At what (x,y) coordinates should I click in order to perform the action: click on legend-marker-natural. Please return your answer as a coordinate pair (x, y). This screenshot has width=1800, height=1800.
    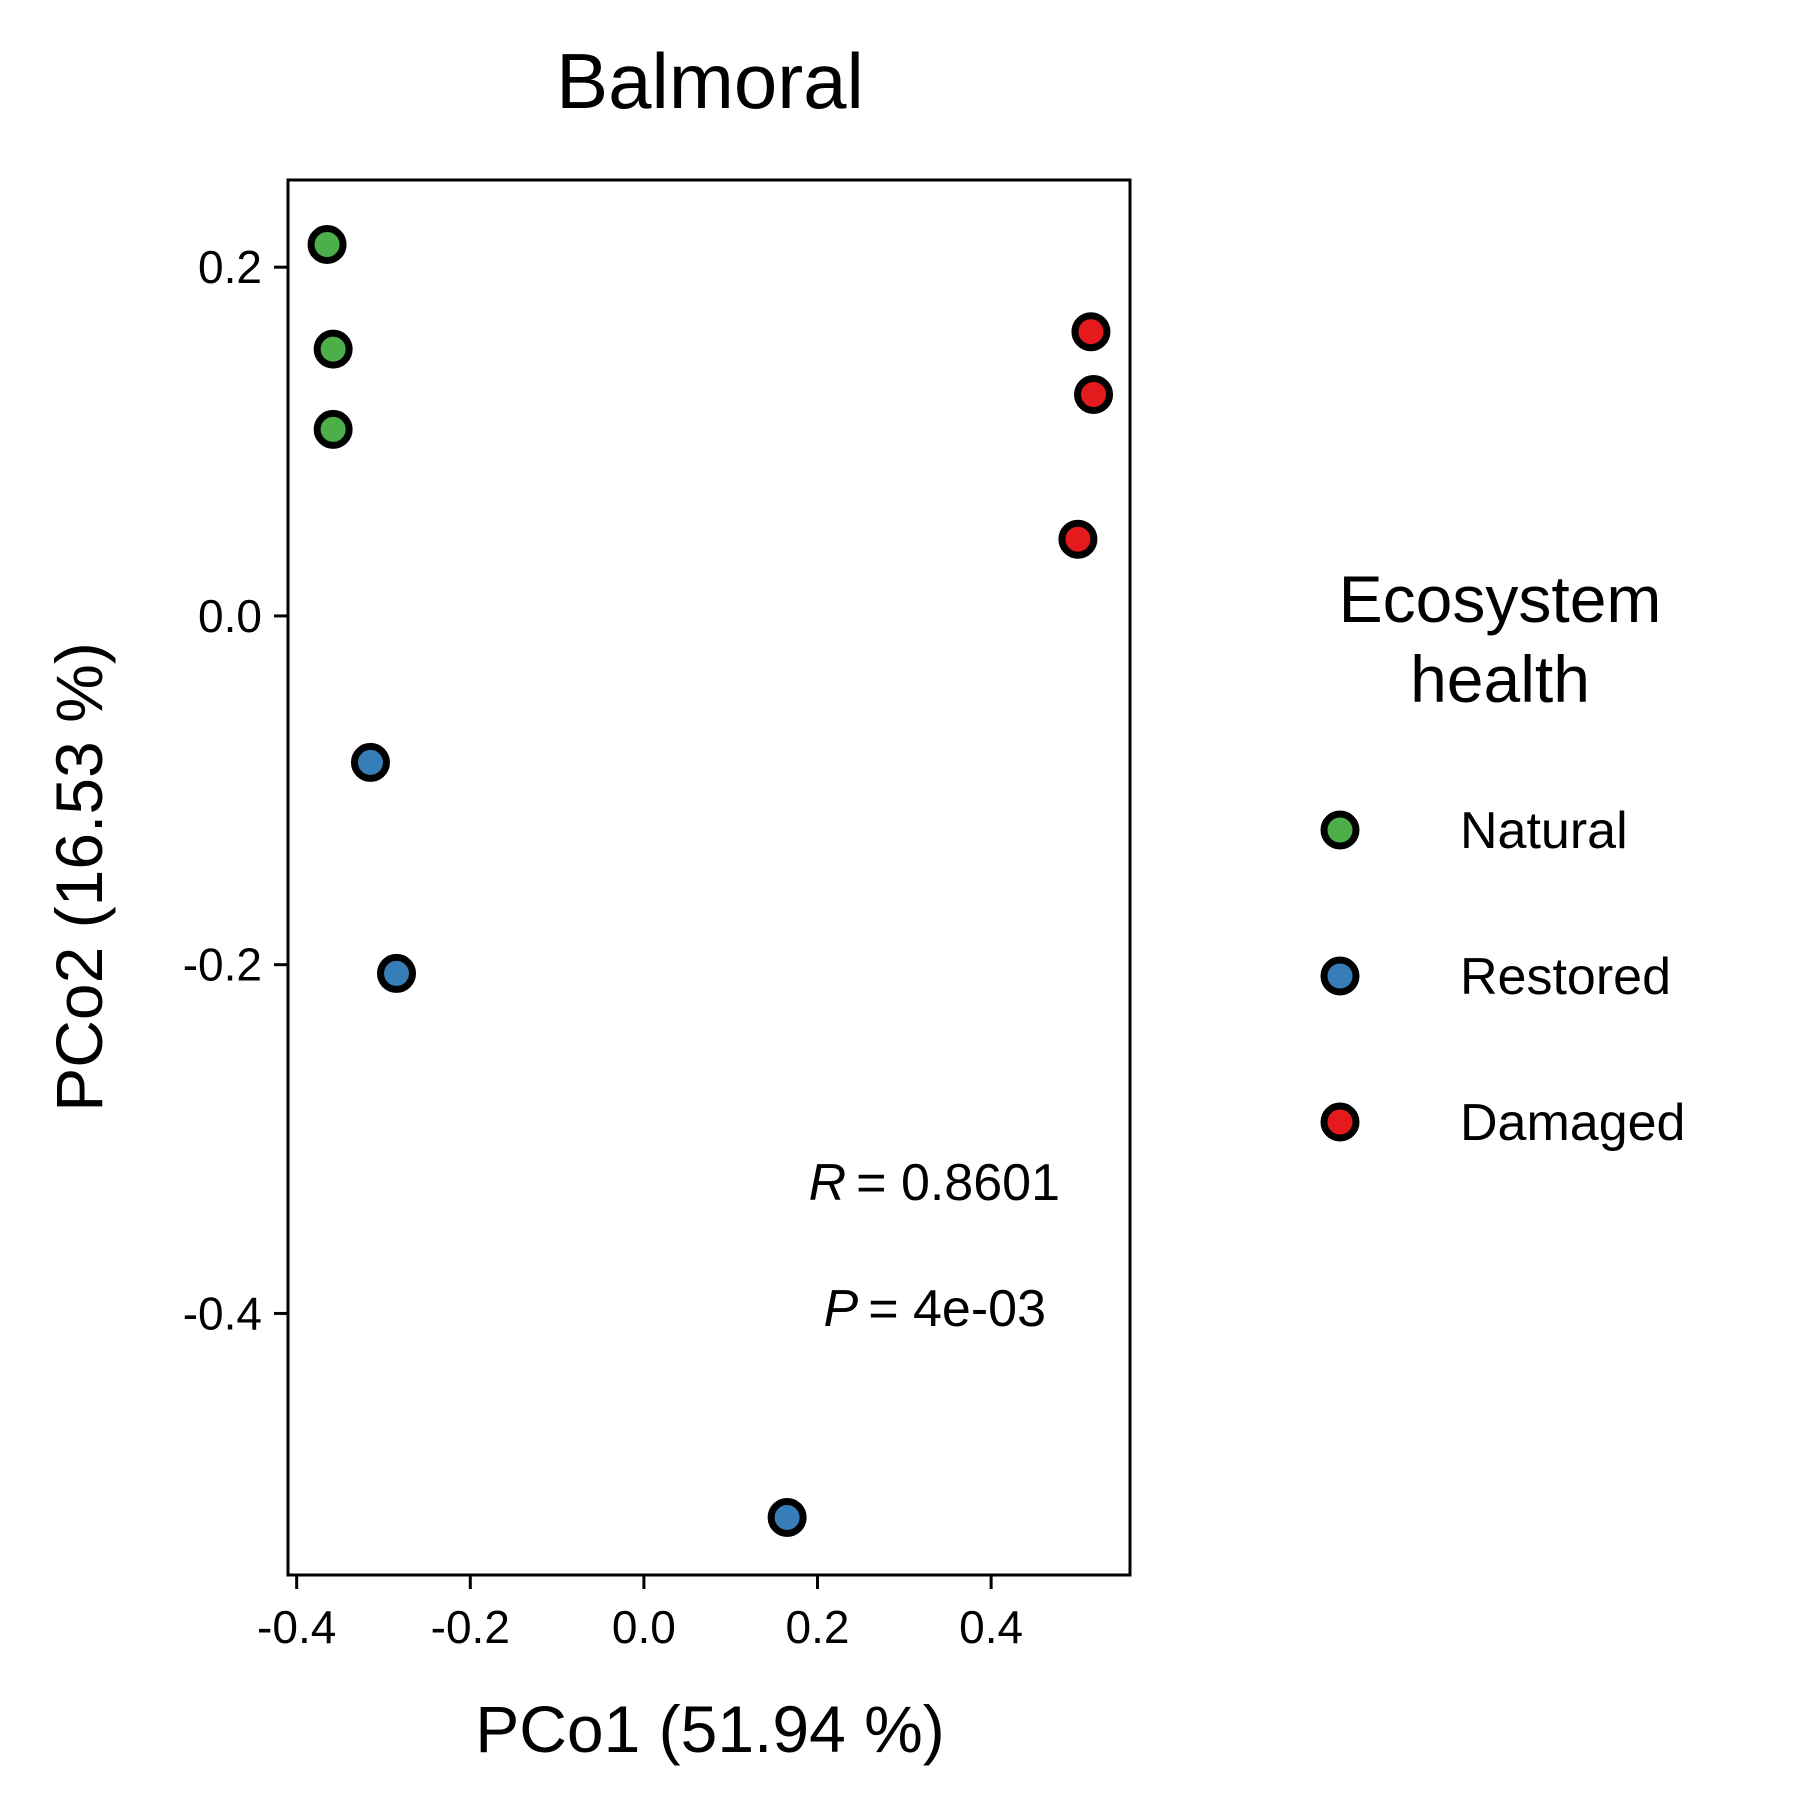
    Looking at the image, I should click on (1340, 830).